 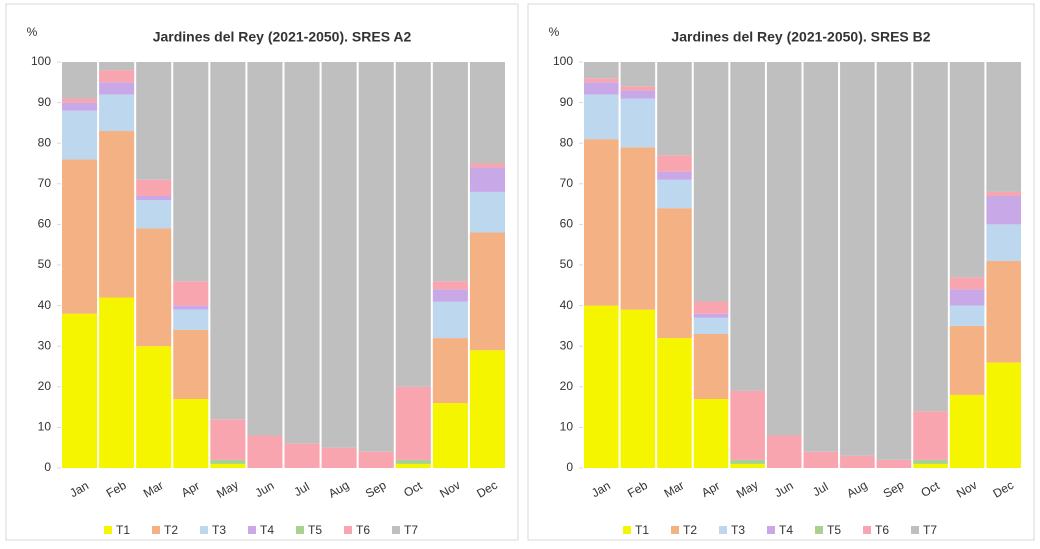 I want to click on x-tick-label: Jul, so click(x=301, y=489).